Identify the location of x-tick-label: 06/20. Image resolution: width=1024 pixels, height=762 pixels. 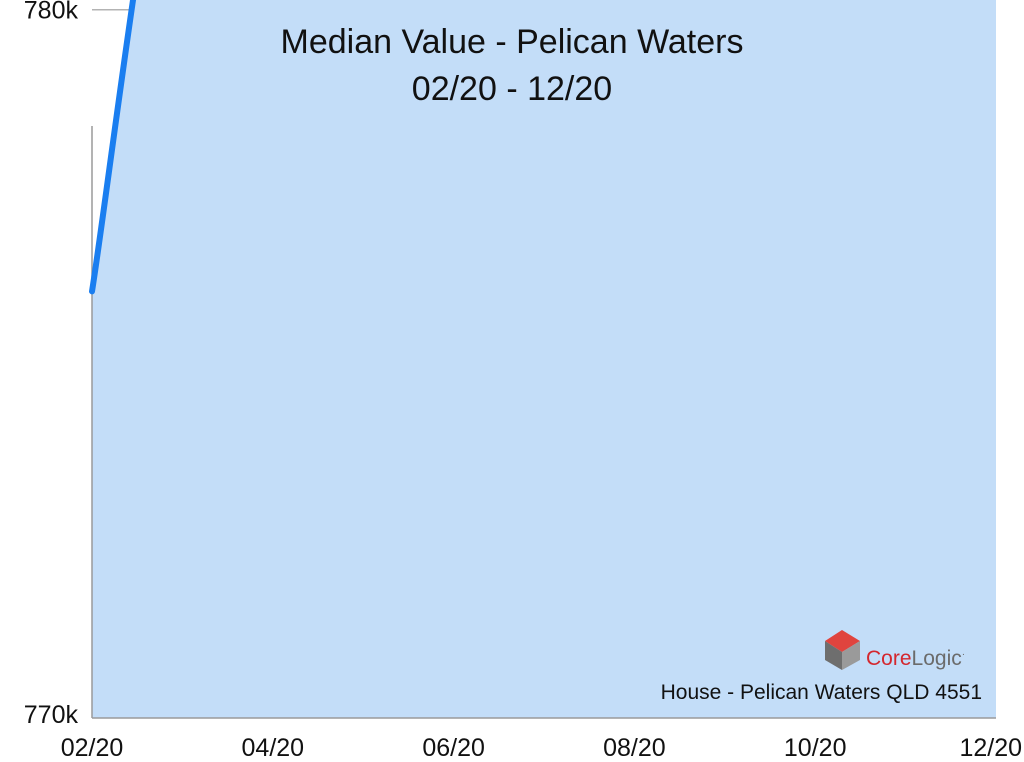
(453, 748).